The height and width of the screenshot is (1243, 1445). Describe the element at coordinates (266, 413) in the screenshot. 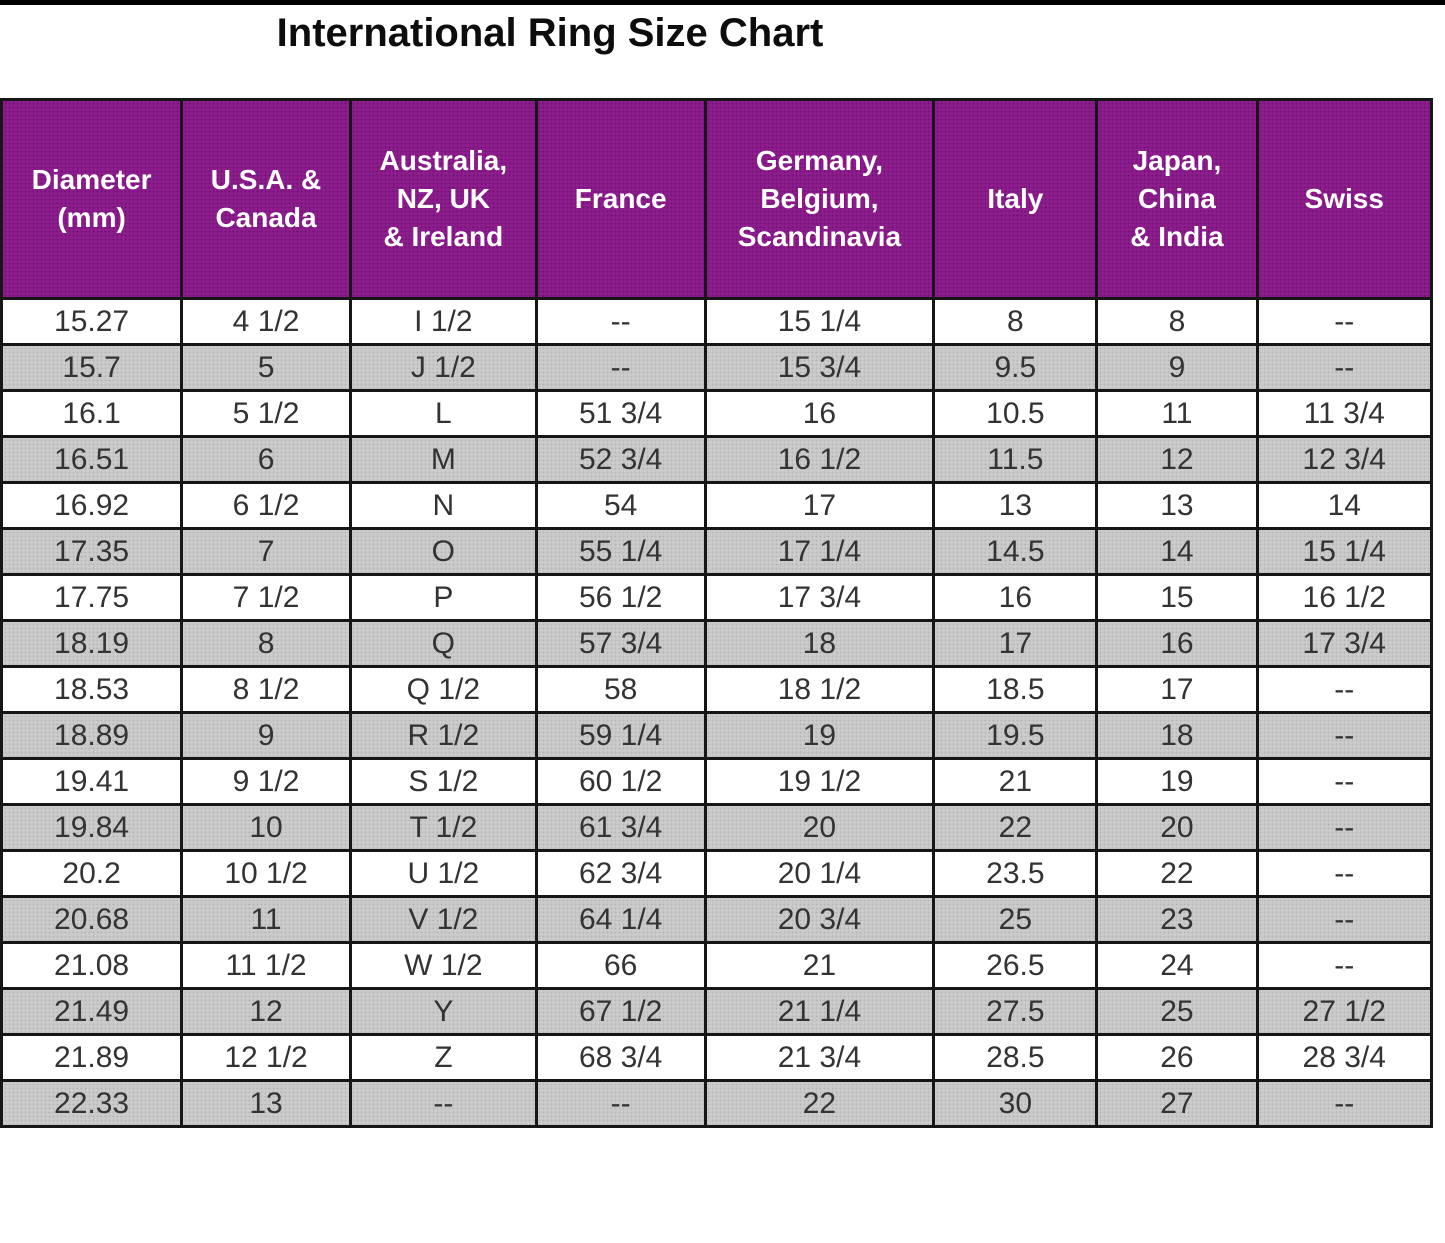

I see `table-cell: 5 1/2` at that location.